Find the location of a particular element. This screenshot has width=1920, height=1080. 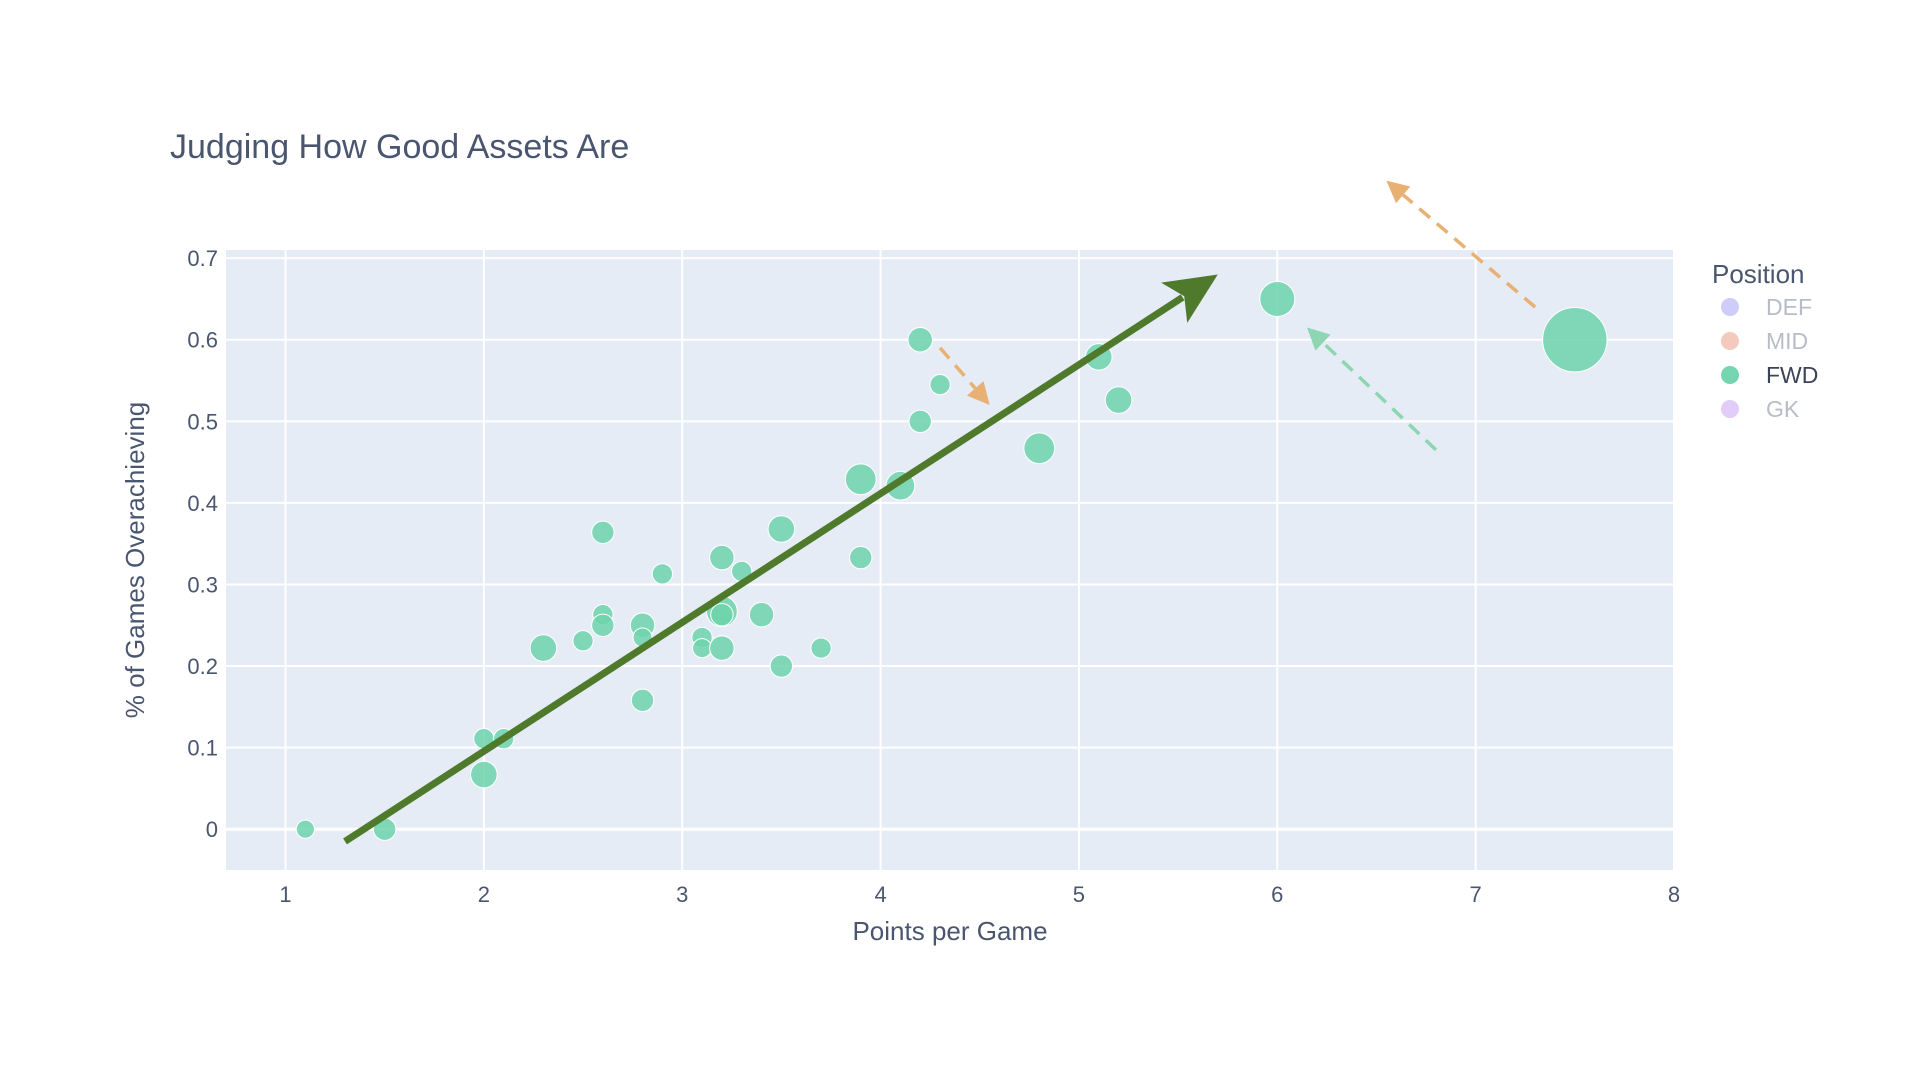

y-tick-label: 0 is located at coordinates (212, 829).